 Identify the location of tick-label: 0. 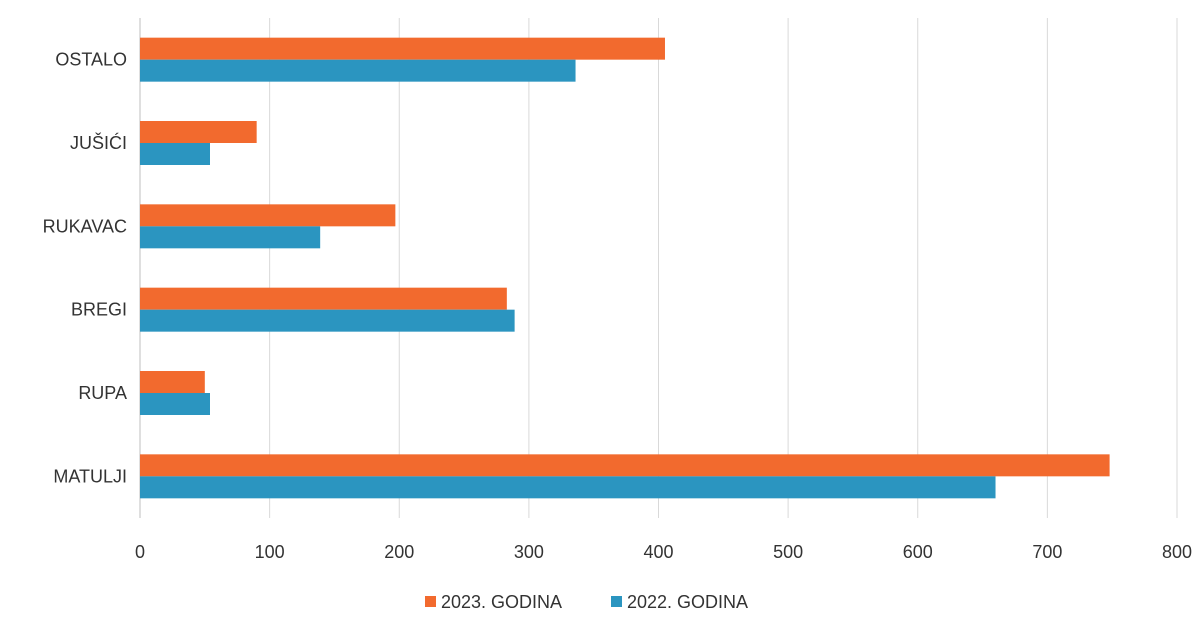
(140, 552).